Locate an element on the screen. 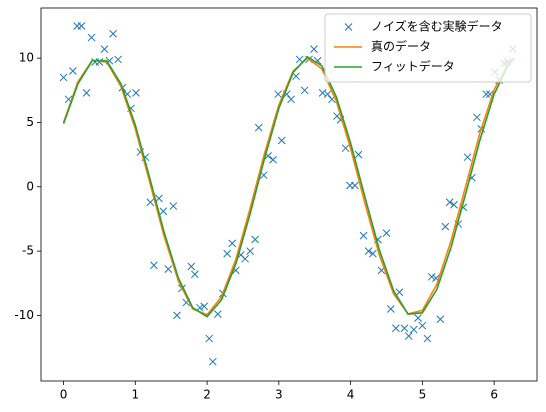 This screenshot has width=546, height=412. legend-label: フィットデータ is located at coordinates (413, 66).